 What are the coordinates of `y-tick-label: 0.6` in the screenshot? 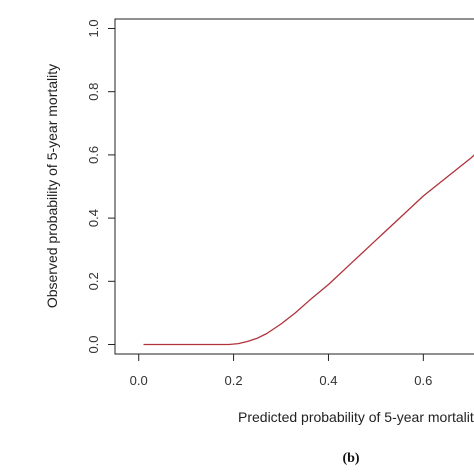 It's located at (93, 155).